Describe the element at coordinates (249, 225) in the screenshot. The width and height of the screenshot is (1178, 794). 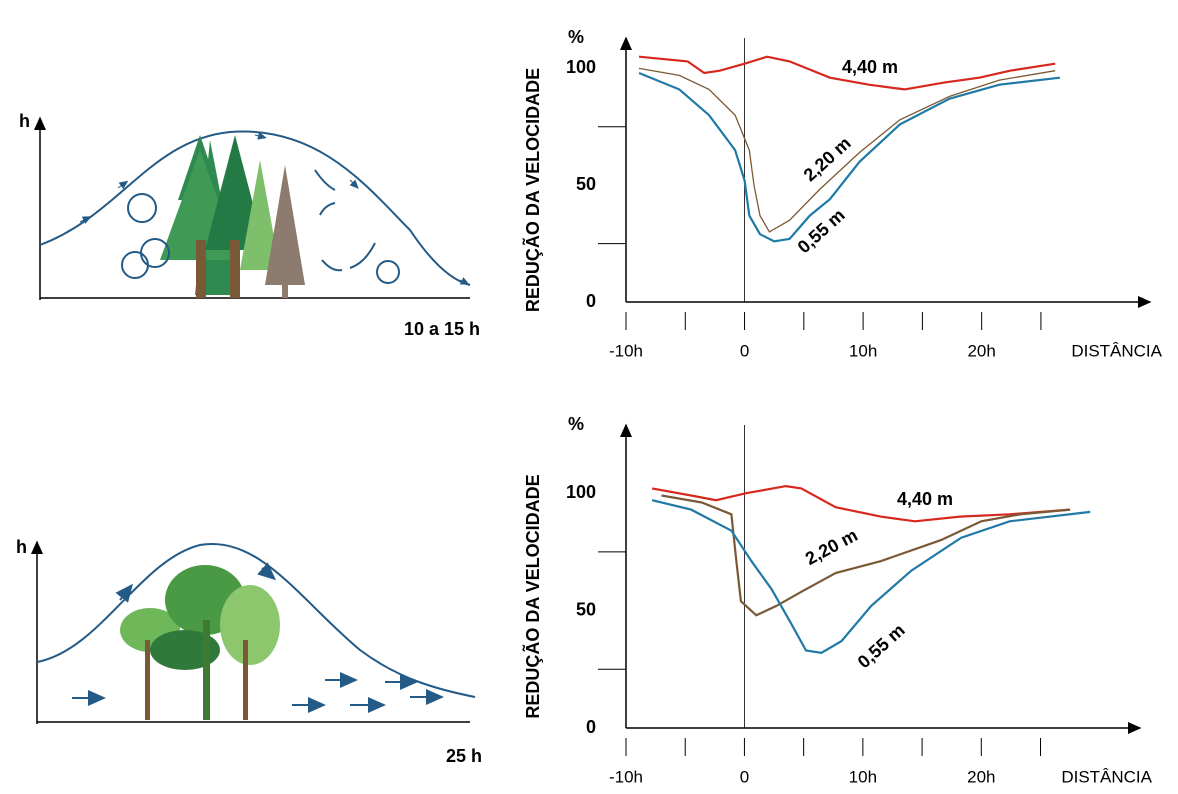
I see `diagram-tall-forest: h 10 a 15 h` at that location.